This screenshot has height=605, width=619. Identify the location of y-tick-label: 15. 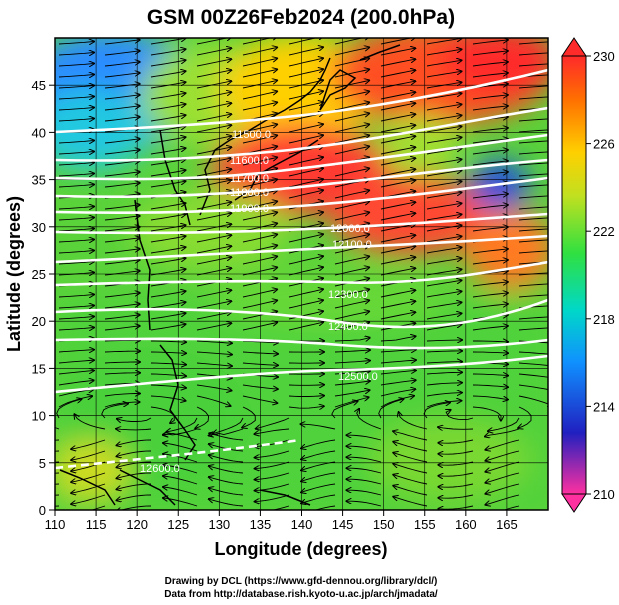
(39, 368).